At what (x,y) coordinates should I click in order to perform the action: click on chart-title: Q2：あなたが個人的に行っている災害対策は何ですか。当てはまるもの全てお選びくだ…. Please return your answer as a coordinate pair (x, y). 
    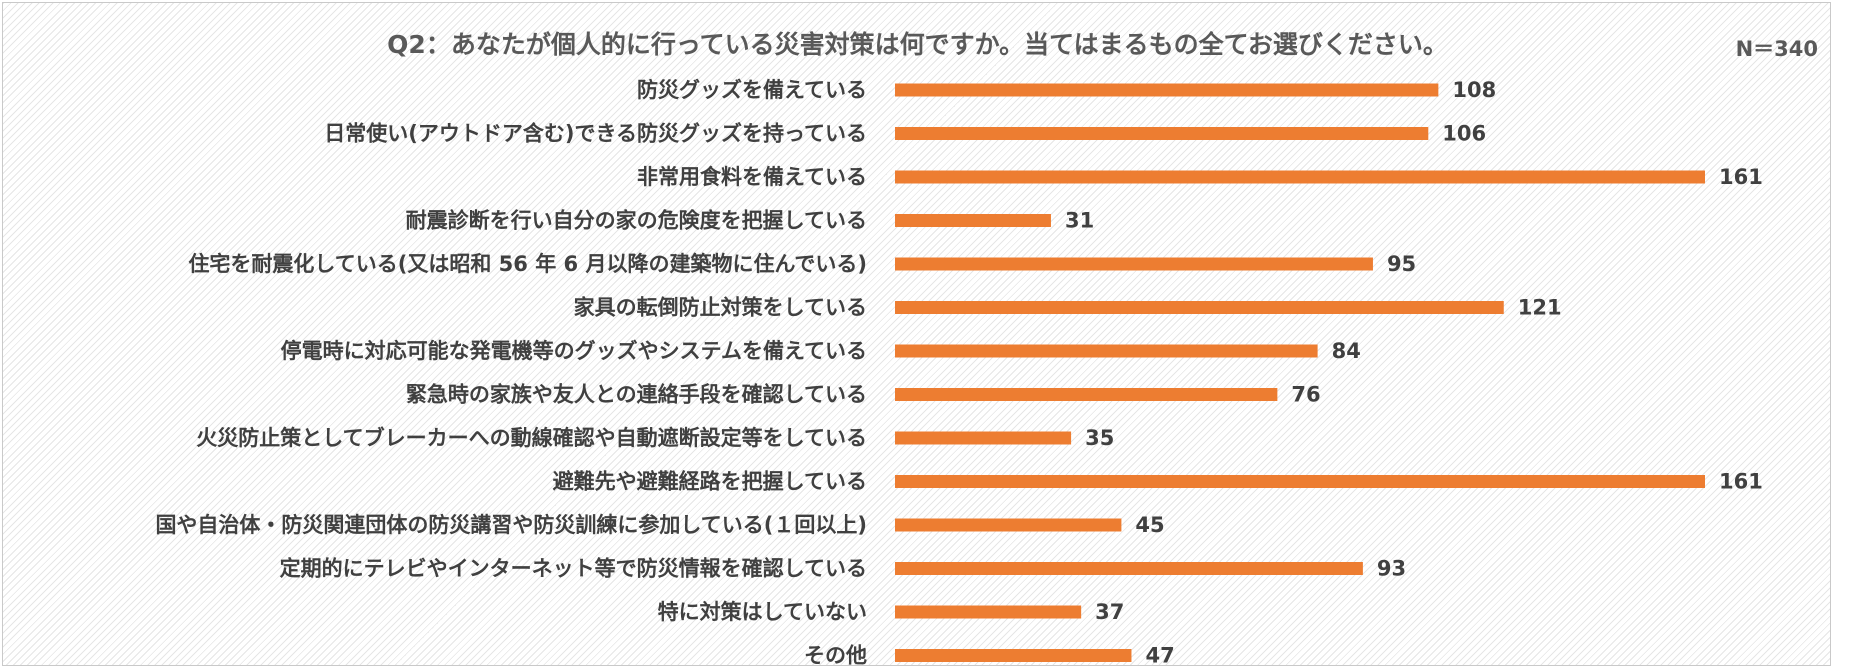
    Looking at the image, I should click on (917, 44).